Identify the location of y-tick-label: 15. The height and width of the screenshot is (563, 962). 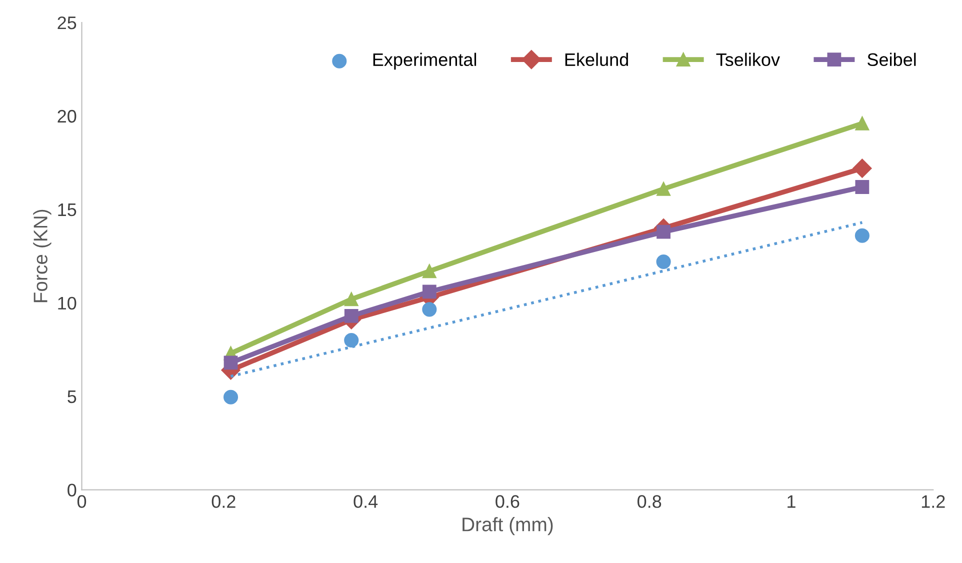
(67, 210).